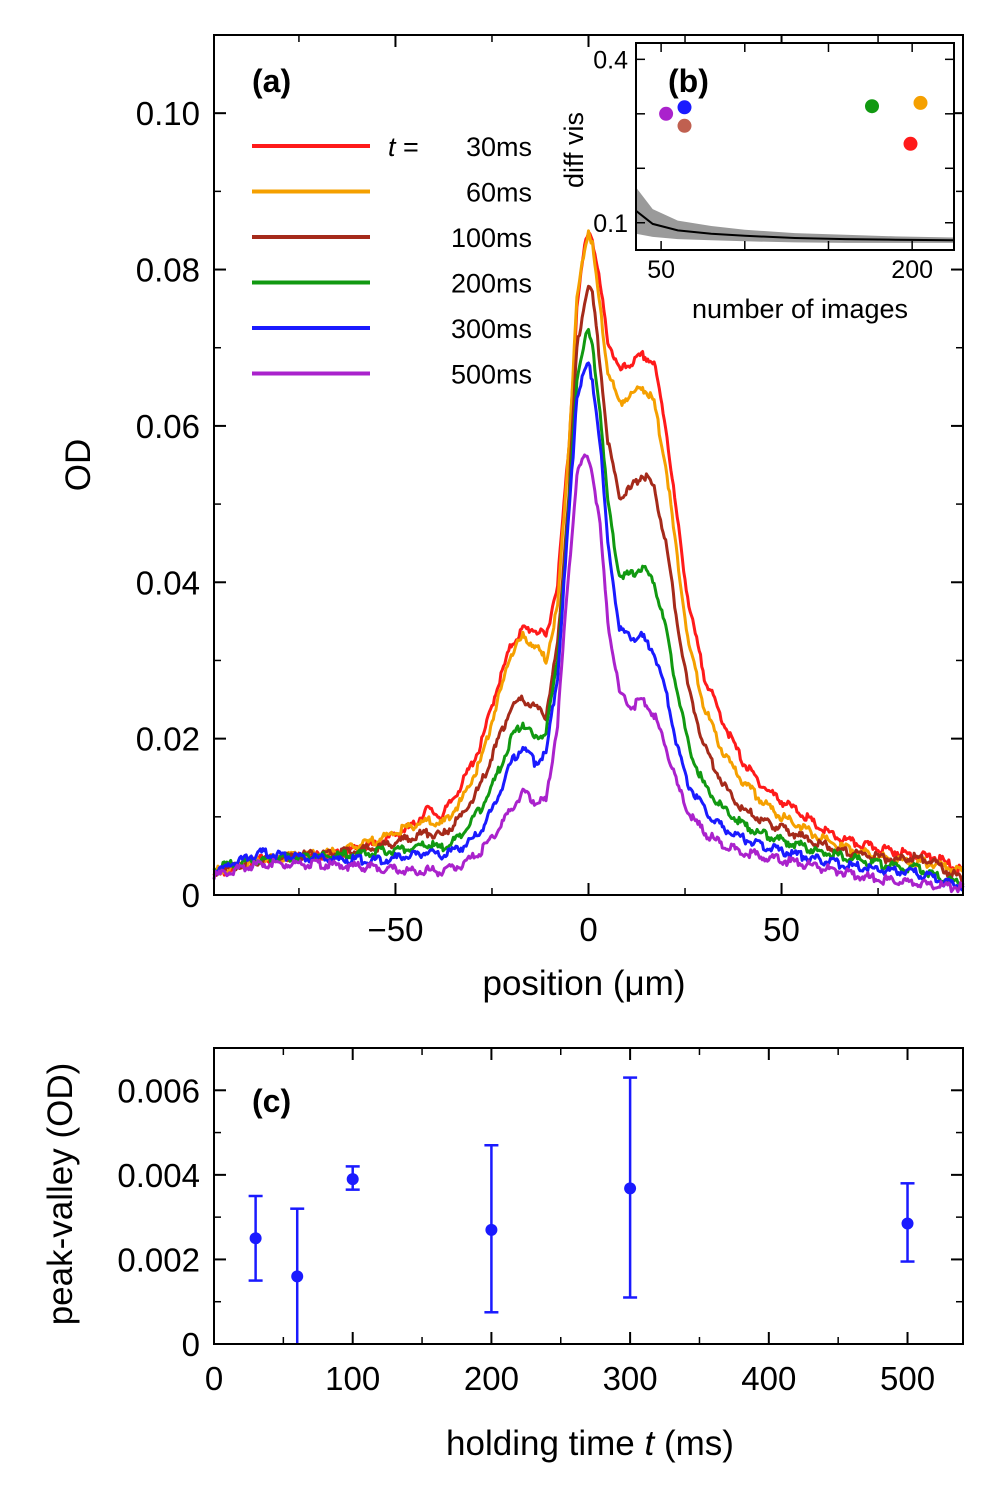 Image resolution: width=995 pixels, height=1489 pixels. I want to click on c-x-tick-label: 100, so click(352, 1378).